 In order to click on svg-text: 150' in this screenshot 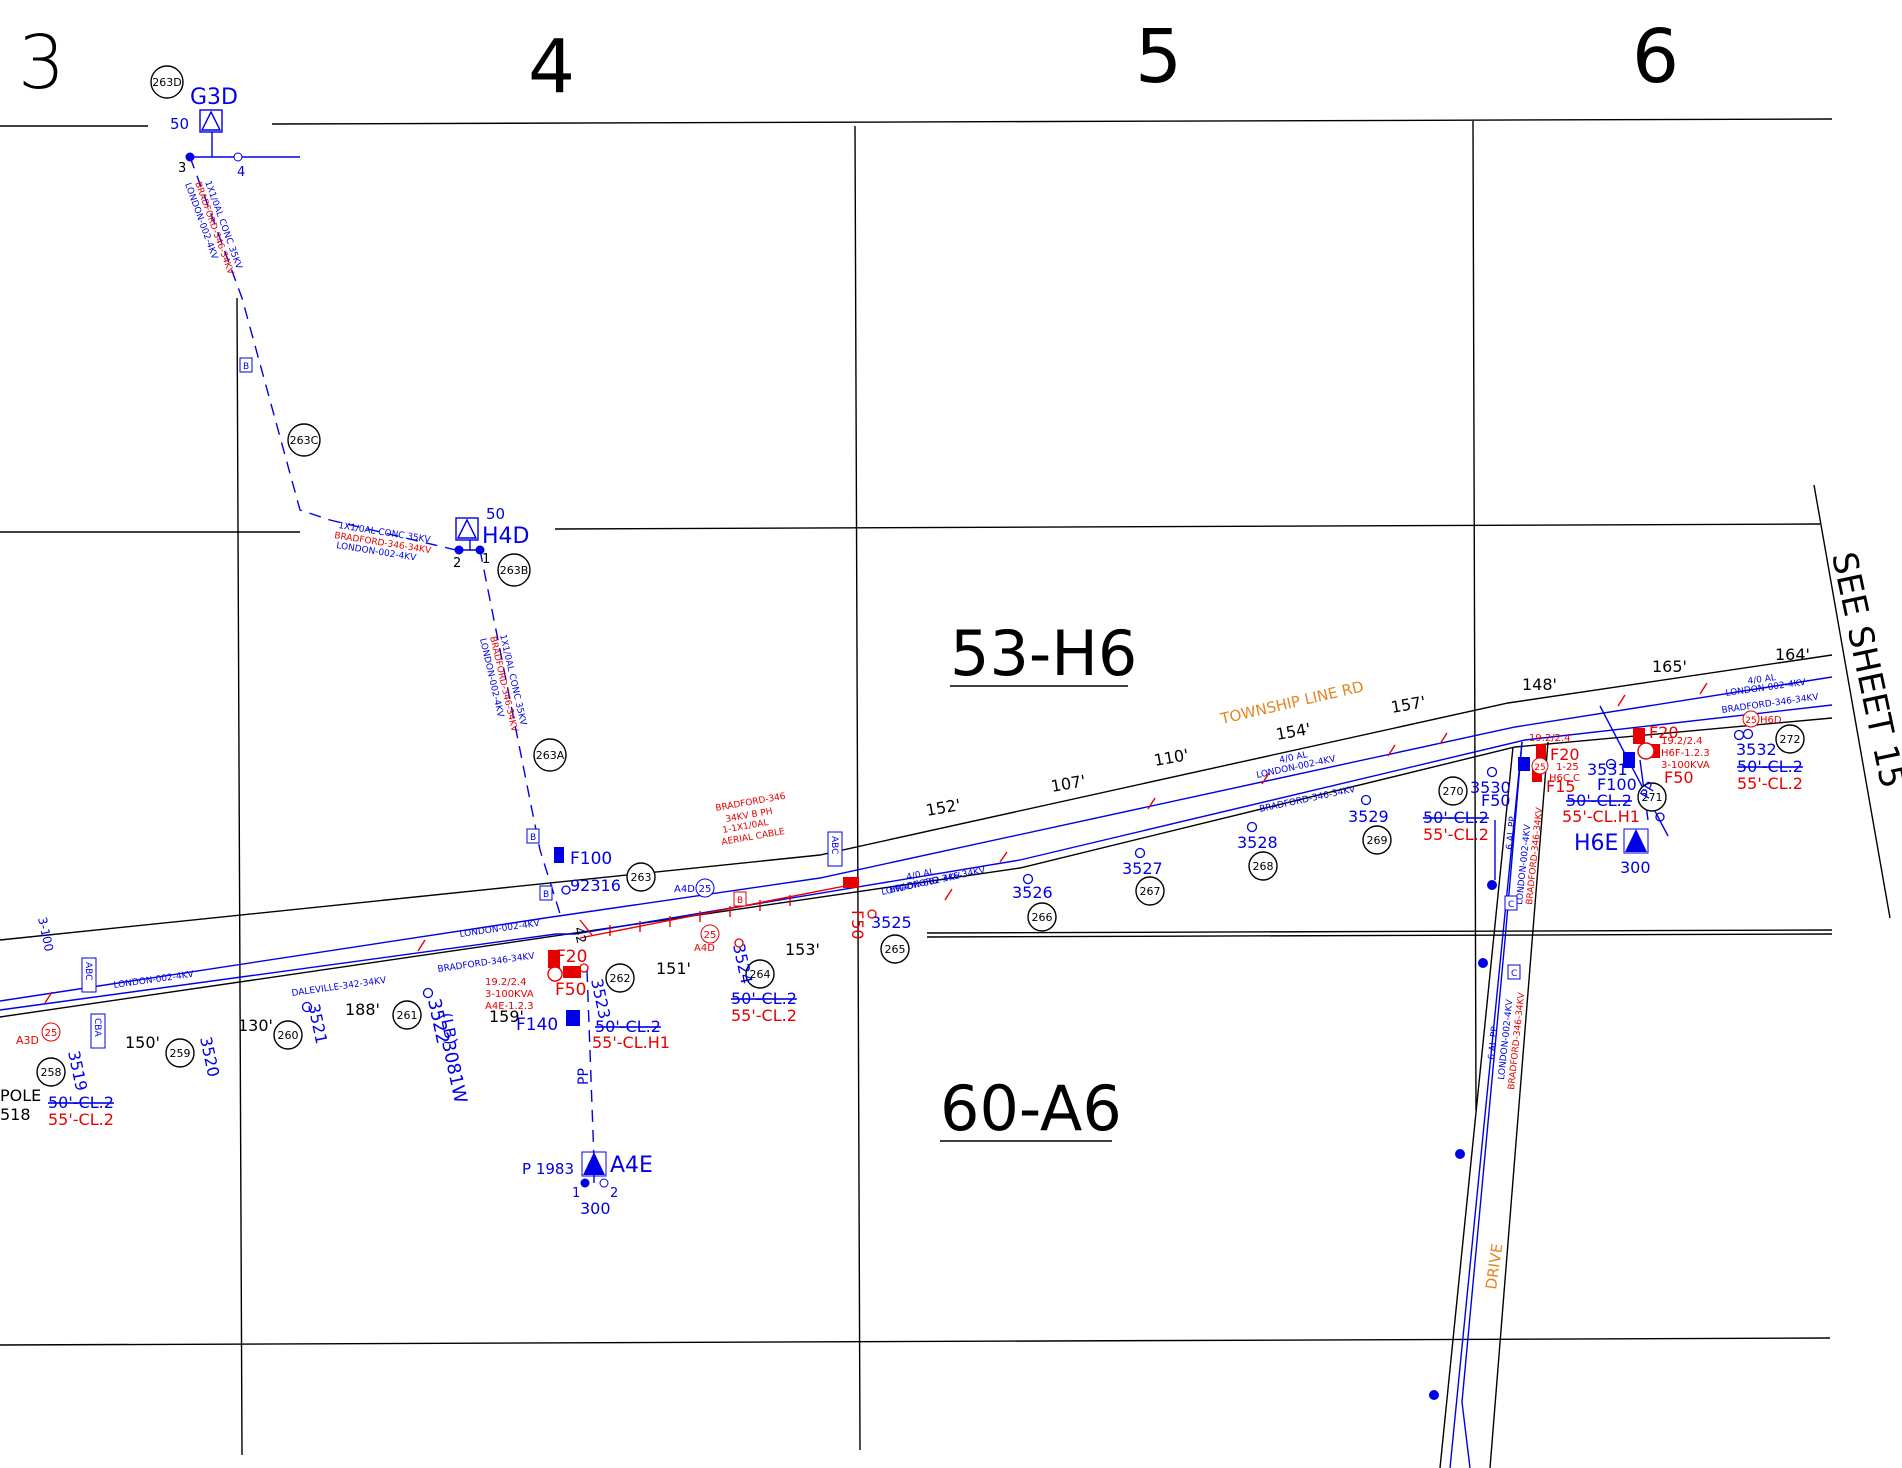, I will do `click(142, 1042)`.